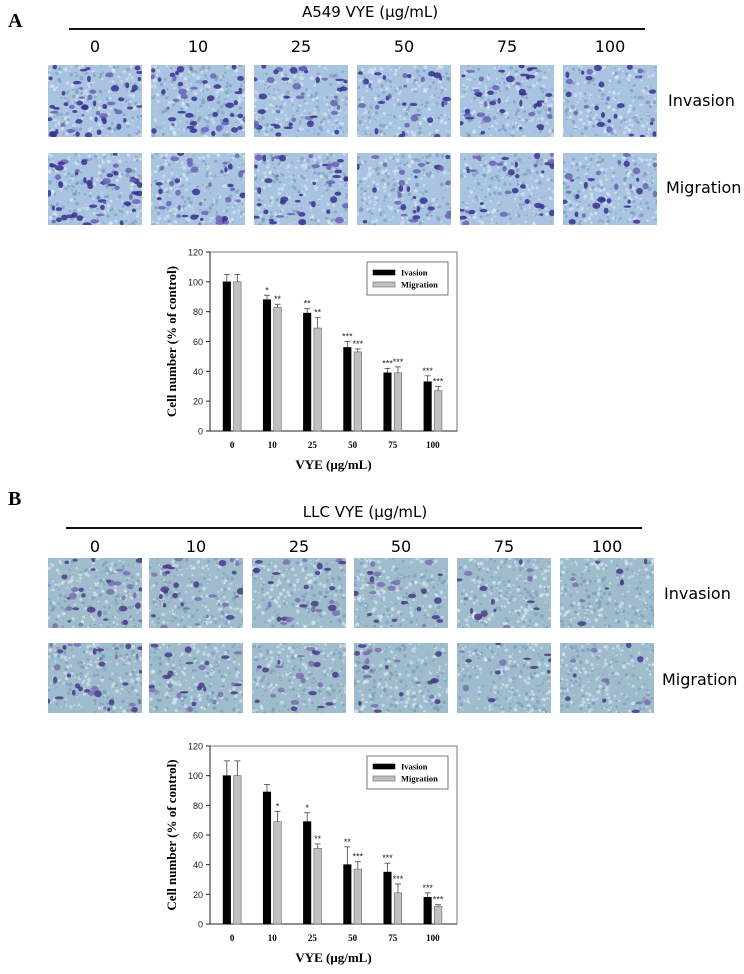 The image size is (744, 974). What do you see at coordinates (353, 938) in the screenshot?
I see `x-tick-label: 50` at bounding box center [353, 938].